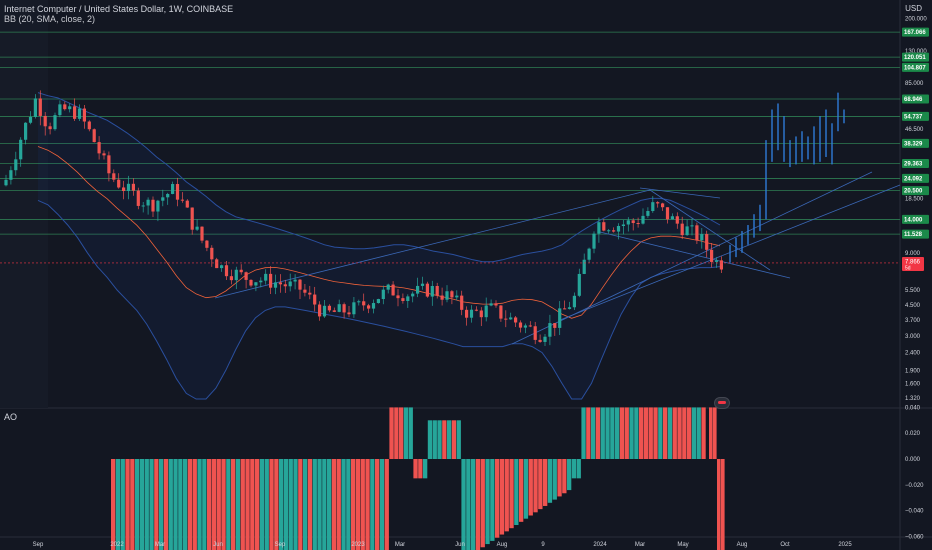 The image size is (932, 550). What do you see at coordinates (50, 19) in the screenshot?
I see `bollinger-legend: BB (20, SMA, close, 2)` at bounding box center [50, 19].